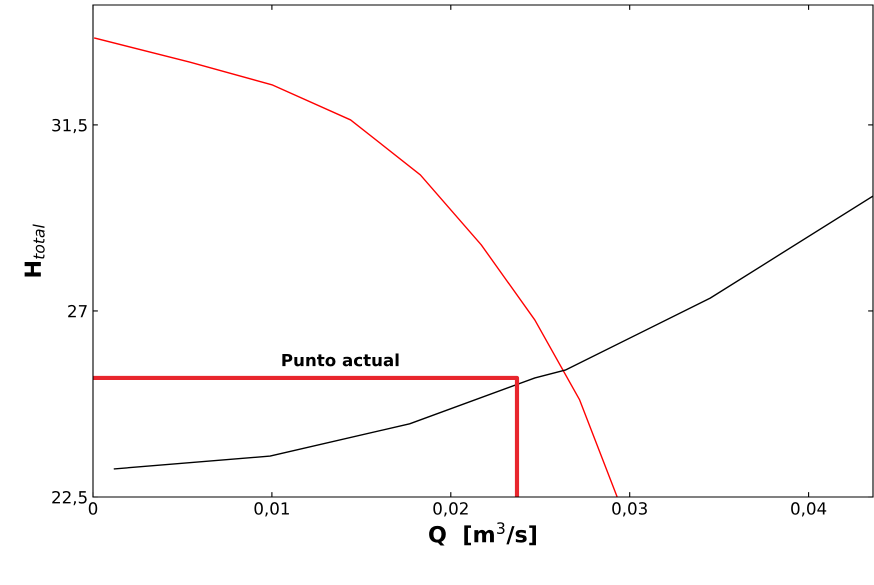 This screenshot has height=585, width=874. Describe the element at coordinates (77, 311) in the screenshot. I see `y-tick-label: 27` at that location.